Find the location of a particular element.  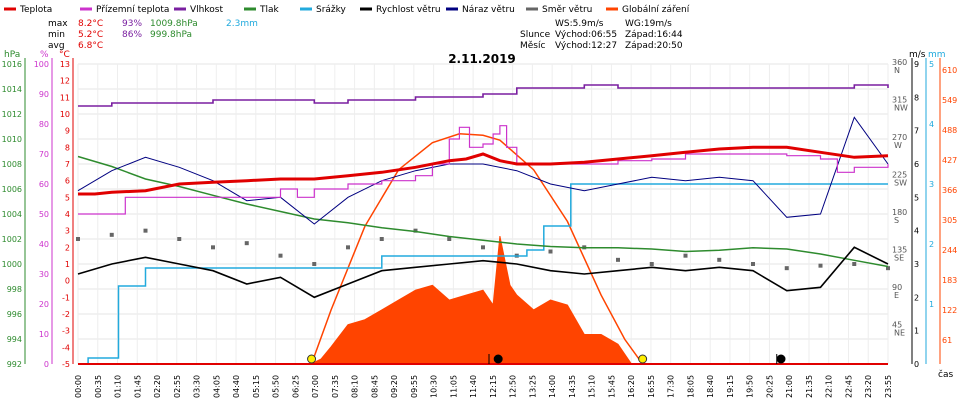

radiation-axis-tick-2: 488 is located at coordinates (949, 130).